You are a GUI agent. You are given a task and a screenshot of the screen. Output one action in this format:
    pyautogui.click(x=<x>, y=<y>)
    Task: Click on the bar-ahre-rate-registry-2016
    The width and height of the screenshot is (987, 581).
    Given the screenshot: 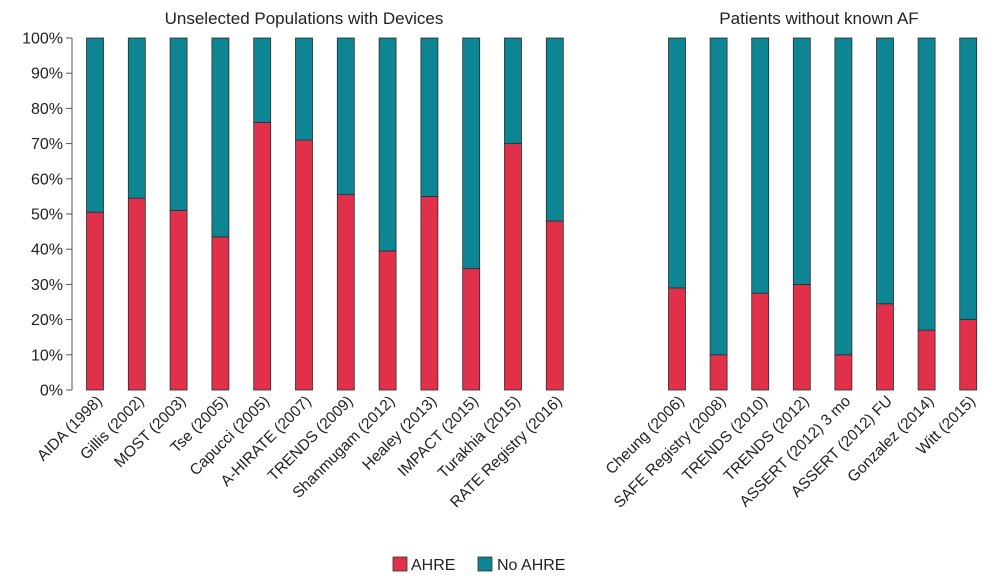 What is the action you would take?
    pyautogui.click(x=554, y=305)
    